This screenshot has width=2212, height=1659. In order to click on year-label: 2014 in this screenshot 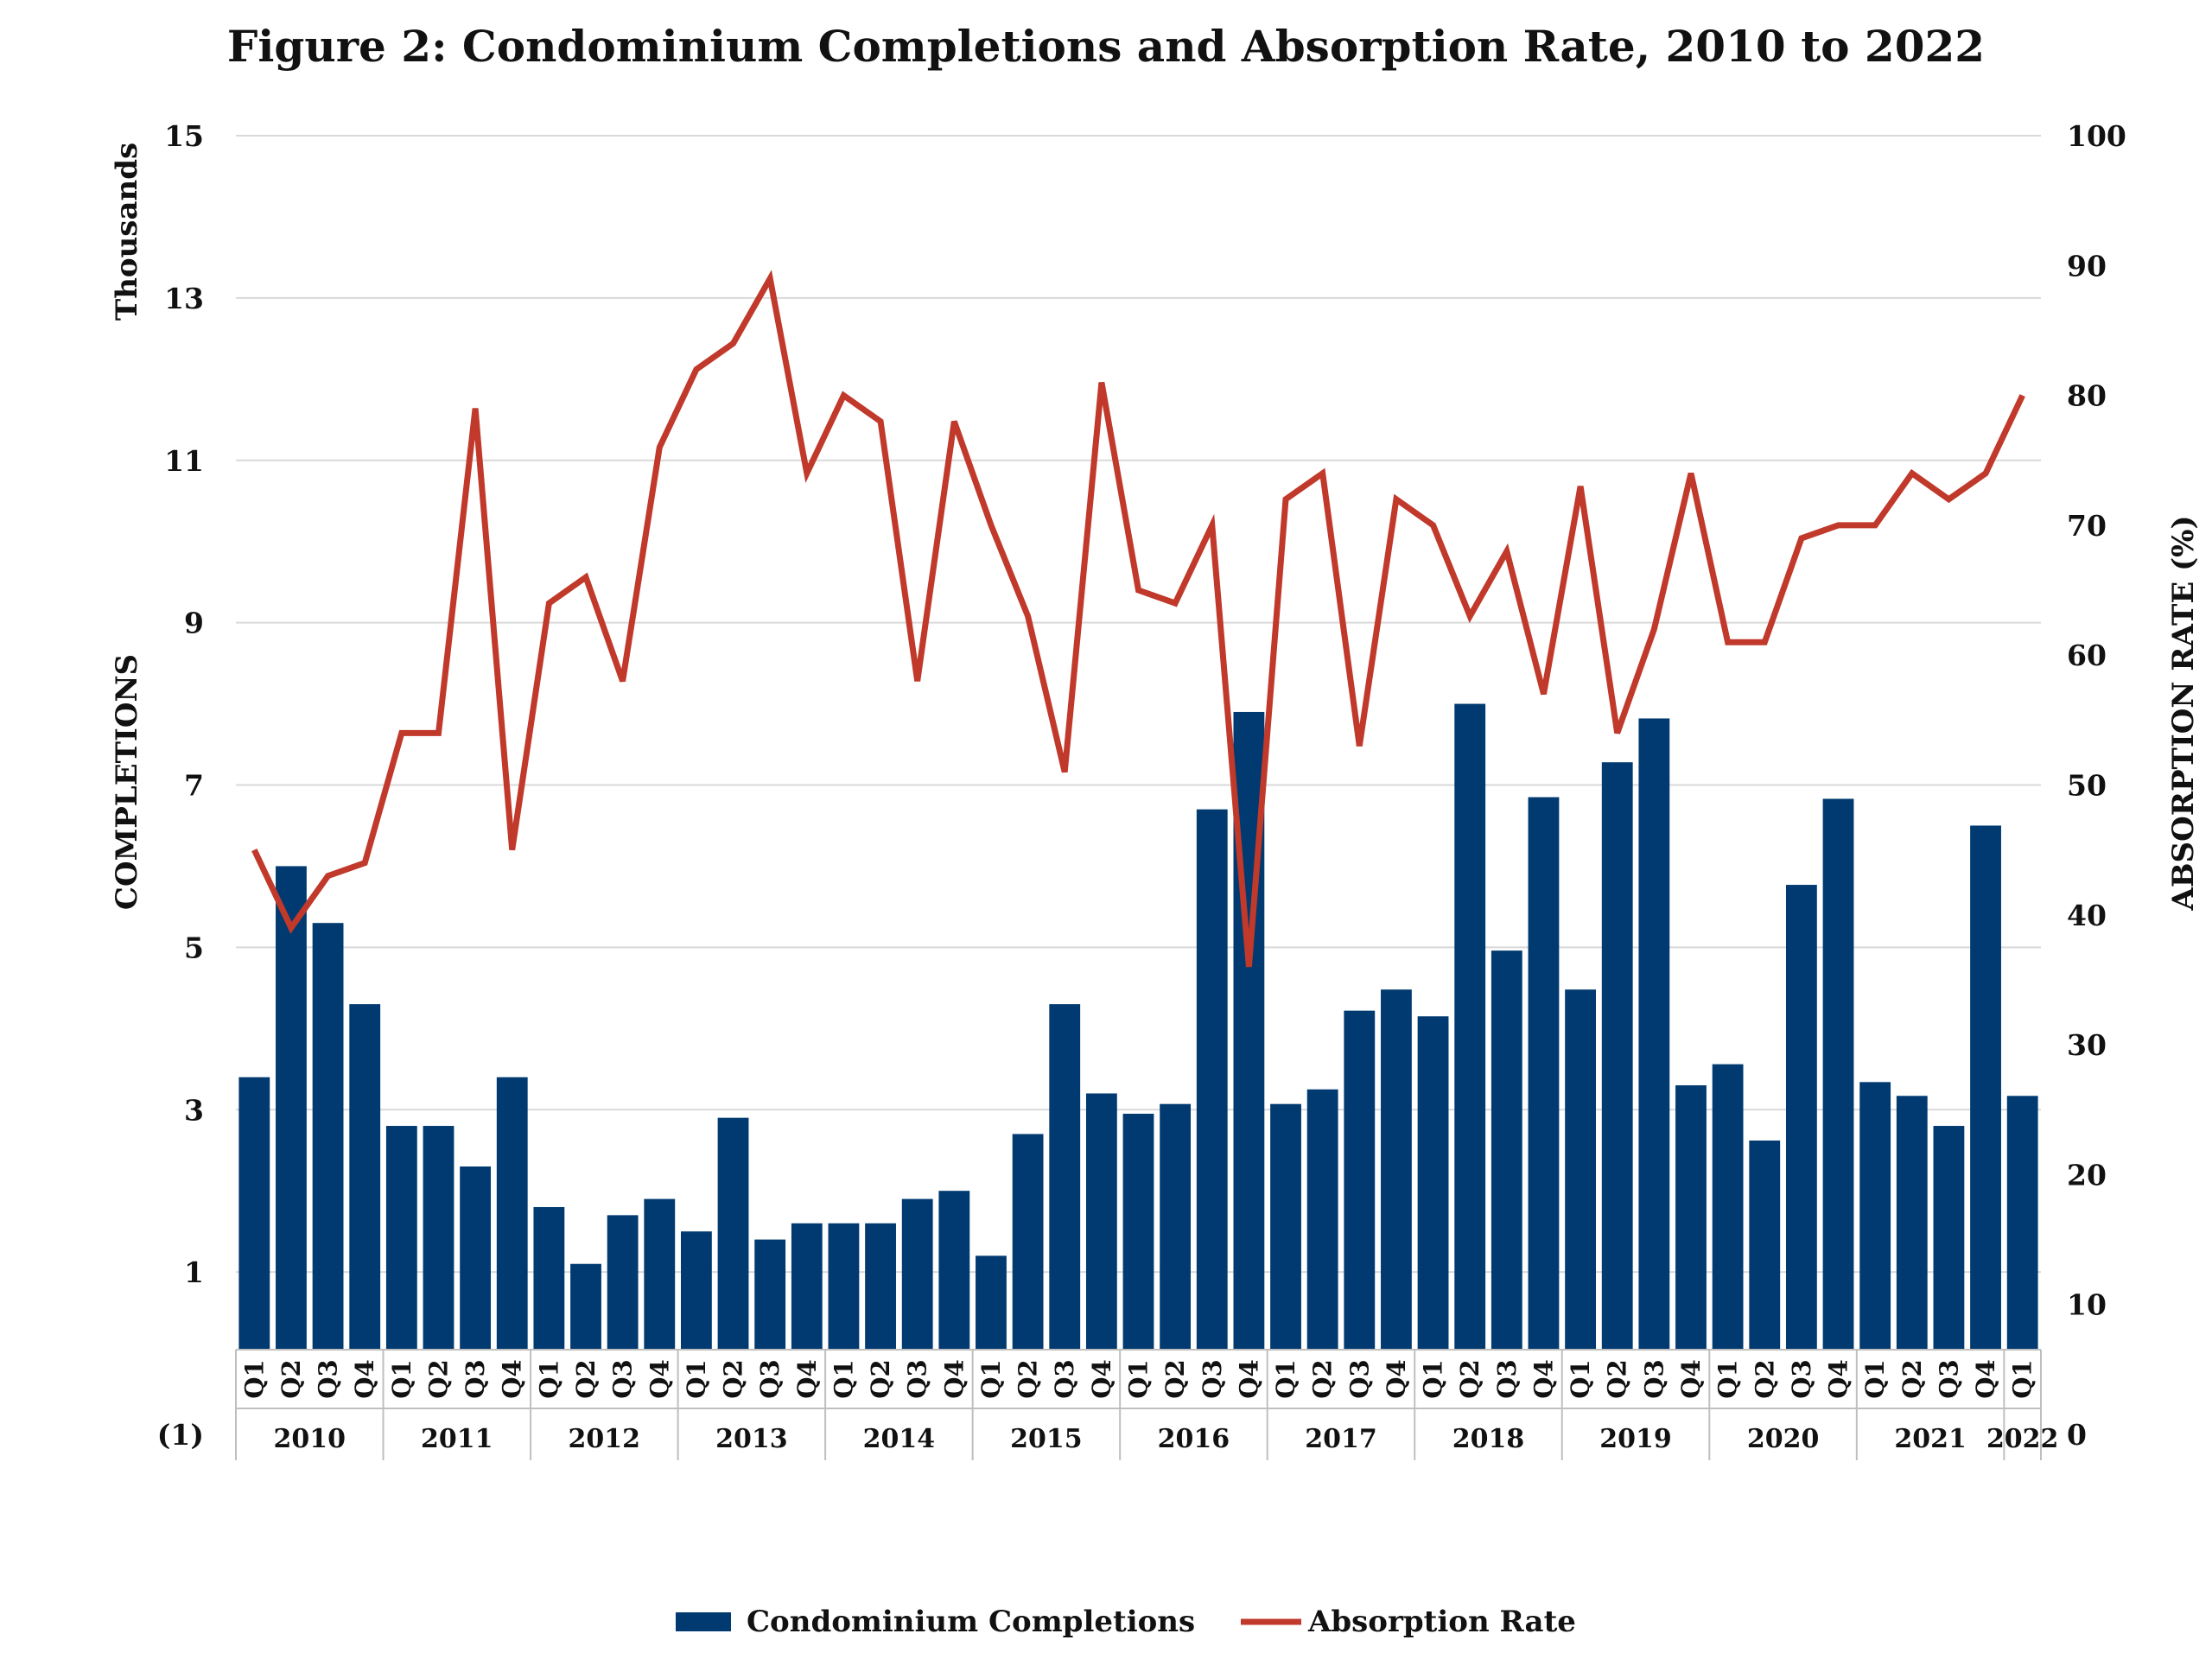, I will do `click(899, 1439)`.